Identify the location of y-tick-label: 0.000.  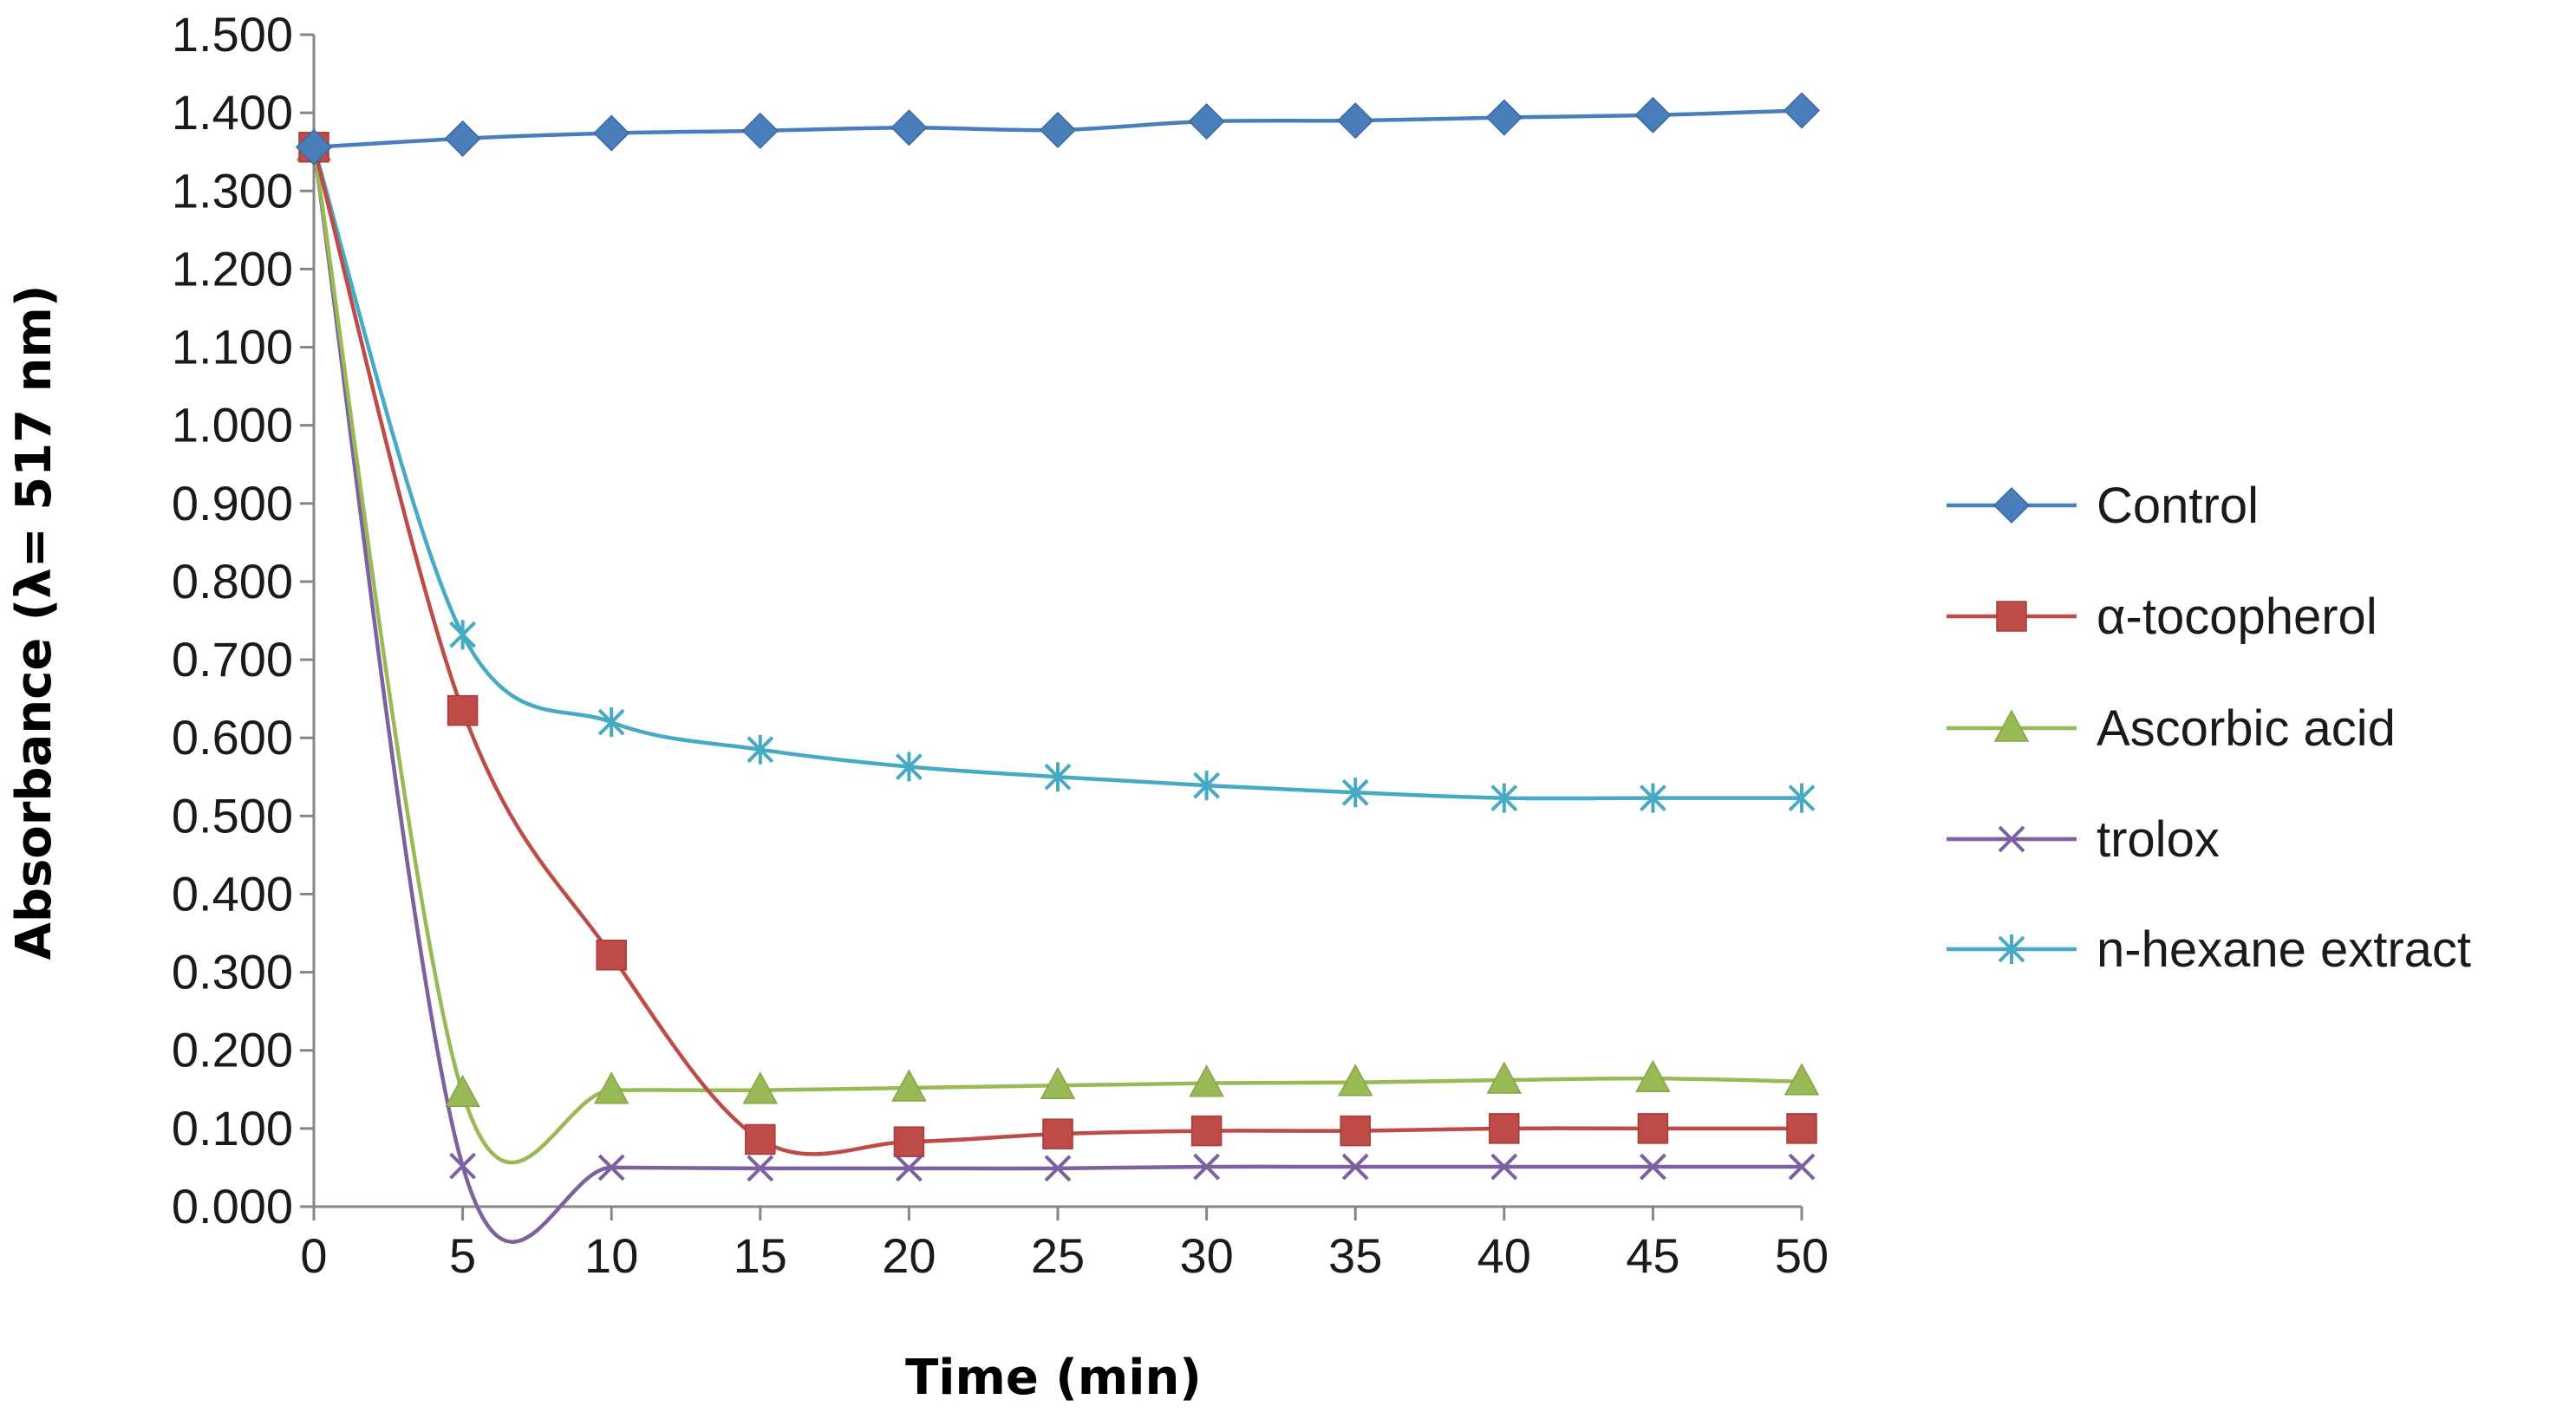
(233, 1206).